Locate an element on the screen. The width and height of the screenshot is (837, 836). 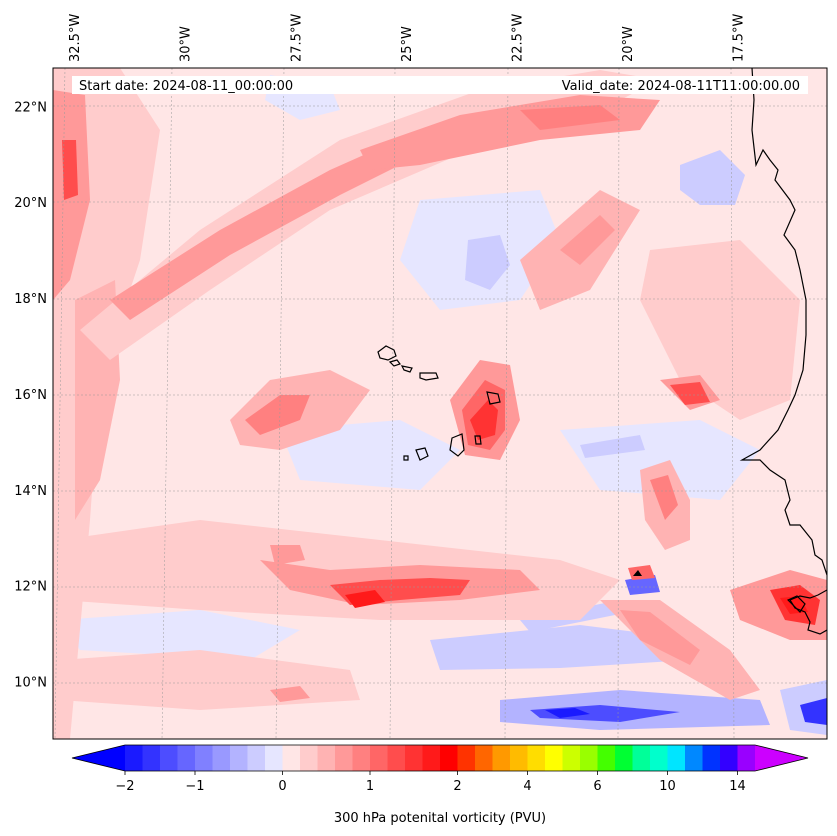
lat-tick-label: 10°N is located at coordinates (30, 682).